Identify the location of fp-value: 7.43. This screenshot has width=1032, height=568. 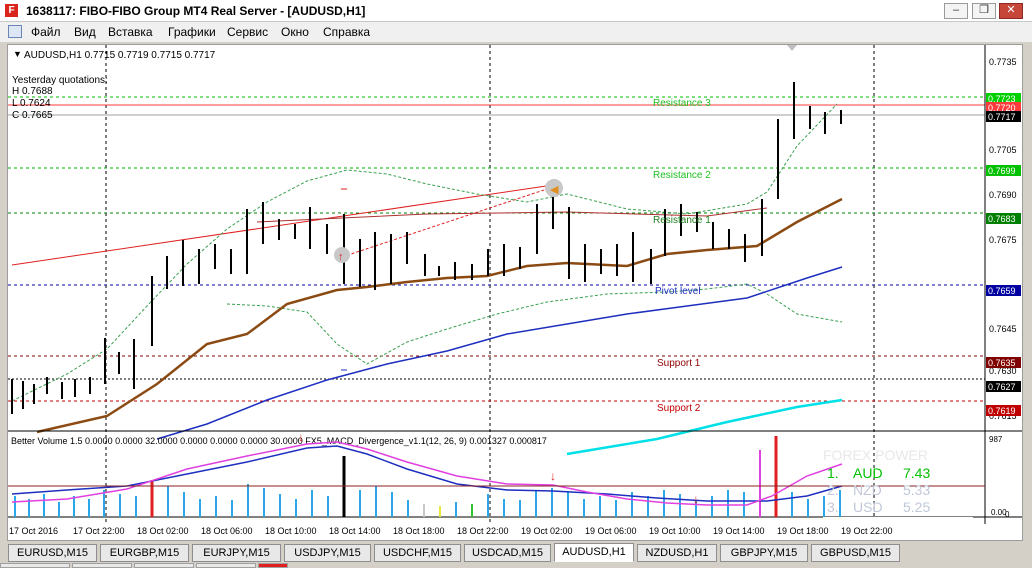
(916, 473).